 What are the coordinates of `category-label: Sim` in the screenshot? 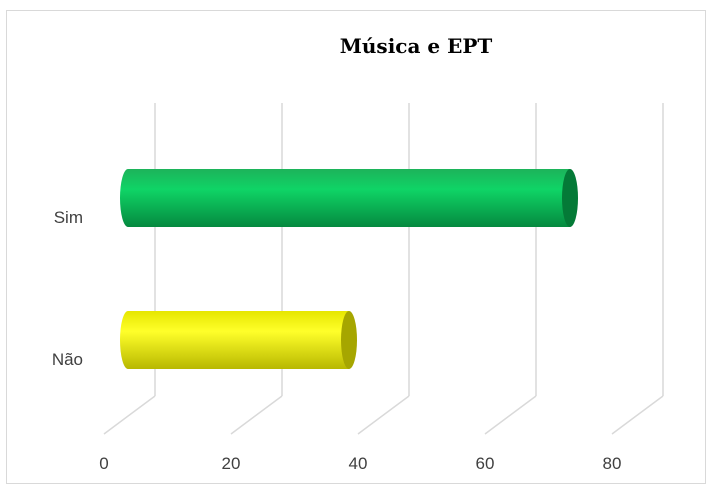 It's located at (68, 217).